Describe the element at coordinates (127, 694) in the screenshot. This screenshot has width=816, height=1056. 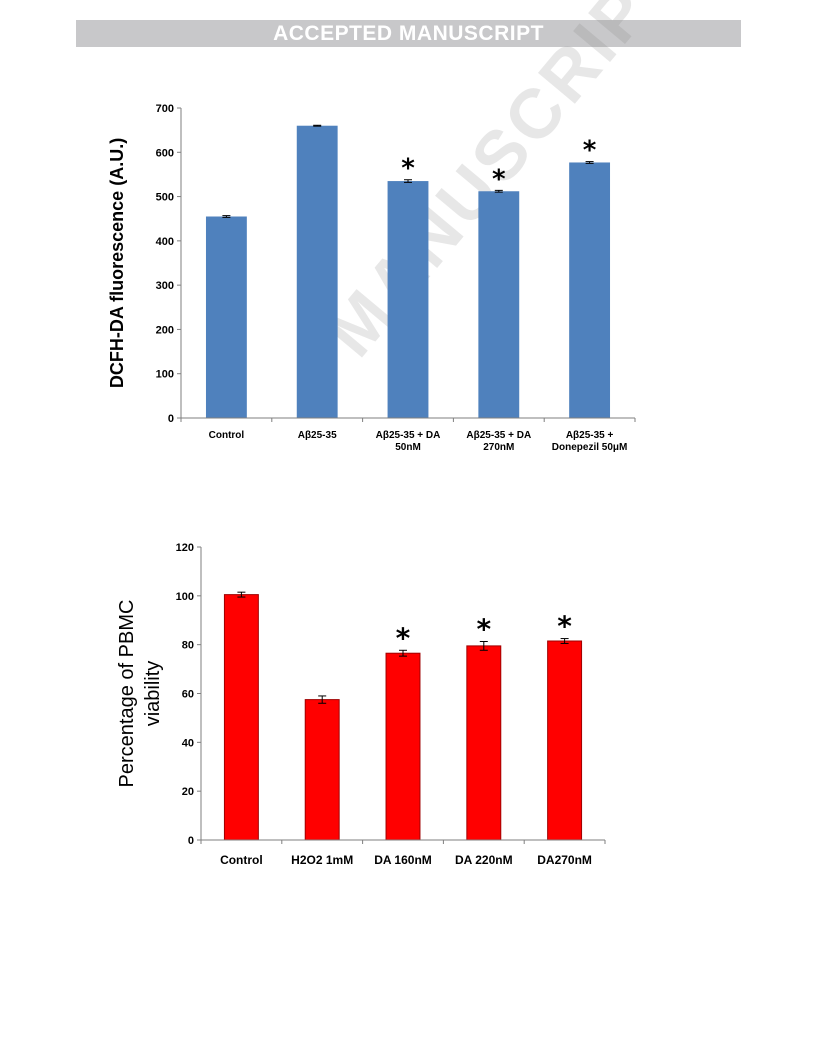
I see `y-axis-title: Percentage of PBMC` at that location.